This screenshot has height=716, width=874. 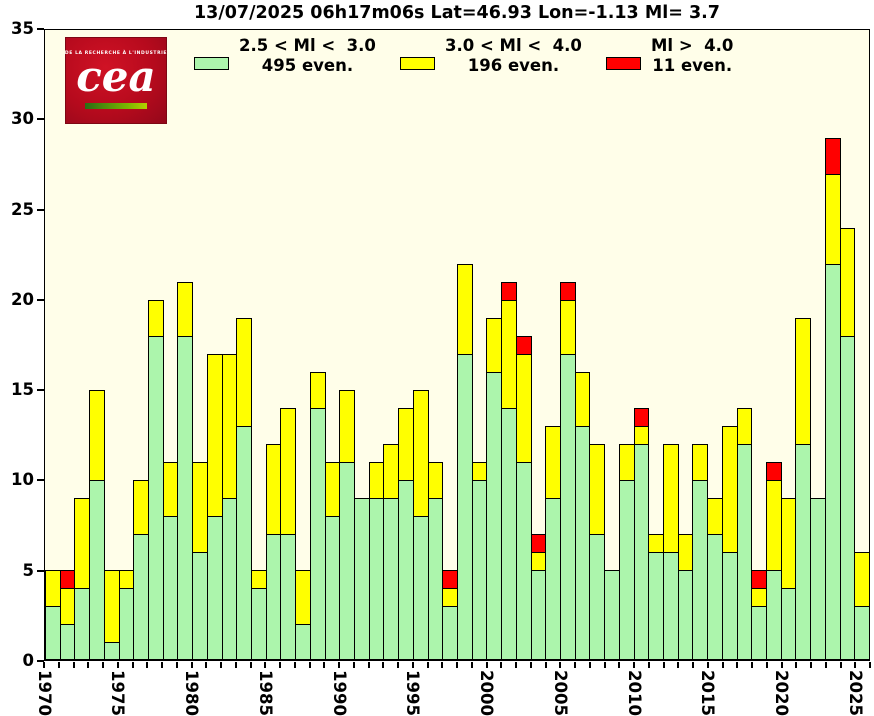 I want to click on x-tick-label-2020: 2020, so click(x=781, y=693).